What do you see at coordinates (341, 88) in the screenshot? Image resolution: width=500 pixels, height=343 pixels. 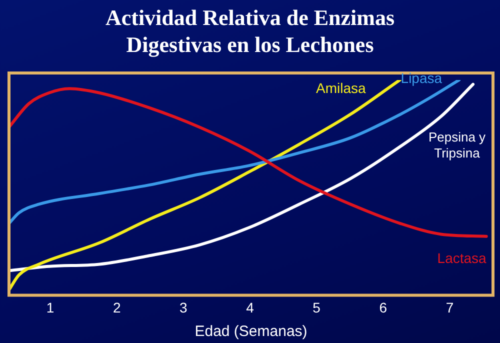 I see `series-label: Amilasa` at bounding box center [341, 88].